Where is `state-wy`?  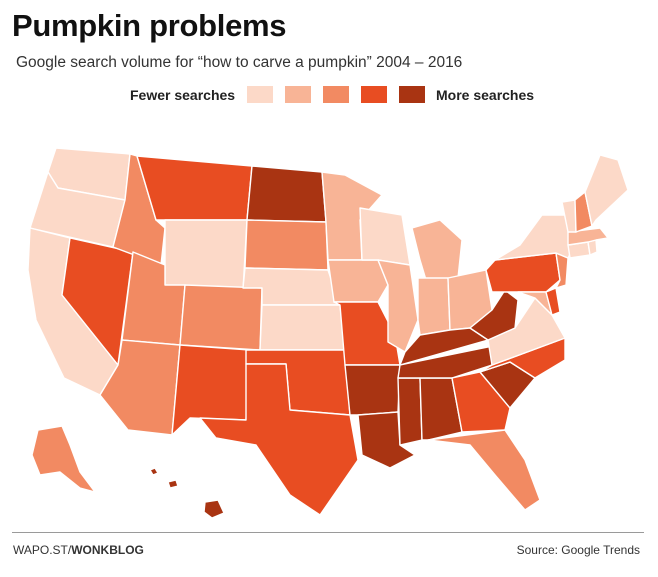 state-wy is located at coordinates (206, 255).